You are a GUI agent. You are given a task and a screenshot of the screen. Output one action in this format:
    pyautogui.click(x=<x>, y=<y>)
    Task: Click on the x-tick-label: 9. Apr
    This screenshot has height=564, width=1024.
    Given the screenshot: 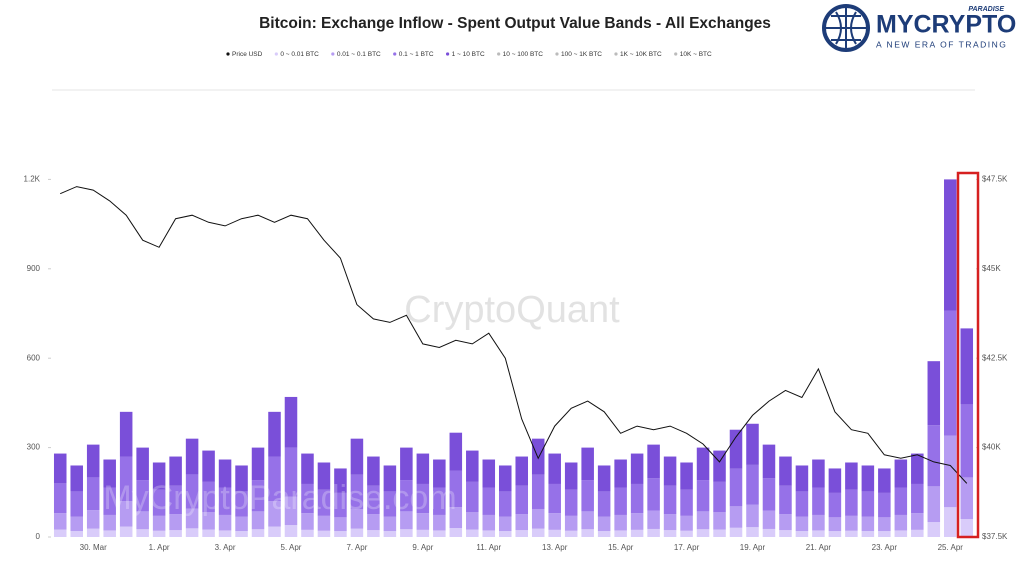 What is the action you would take?
    pyautogui.click(x=422, y=547)
    